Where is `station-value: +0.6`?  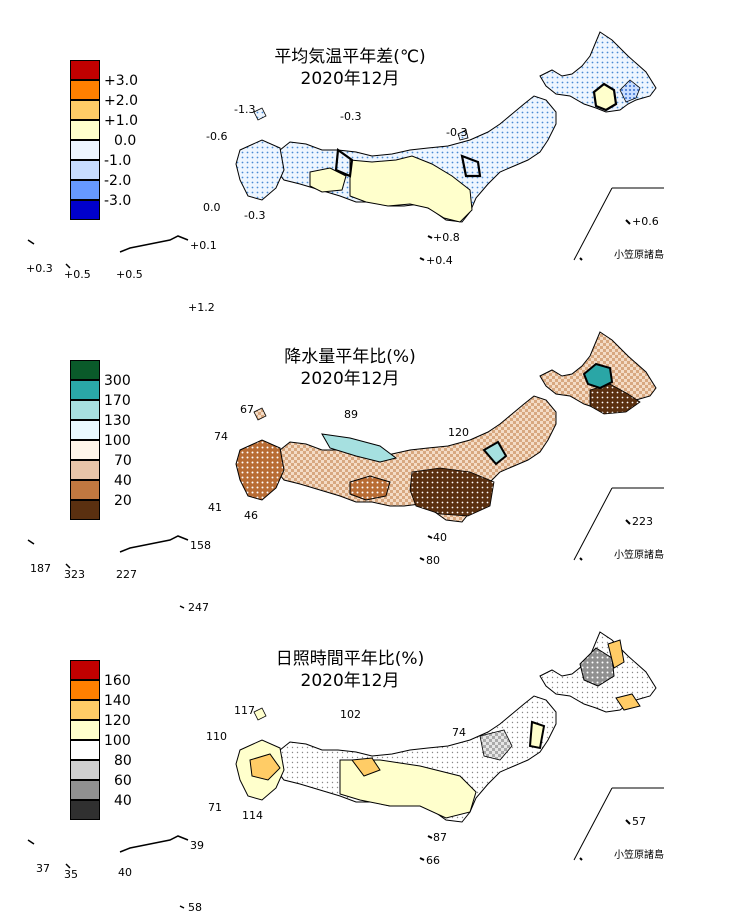
station-value: +0.6 is located at coordinates (645, 221).